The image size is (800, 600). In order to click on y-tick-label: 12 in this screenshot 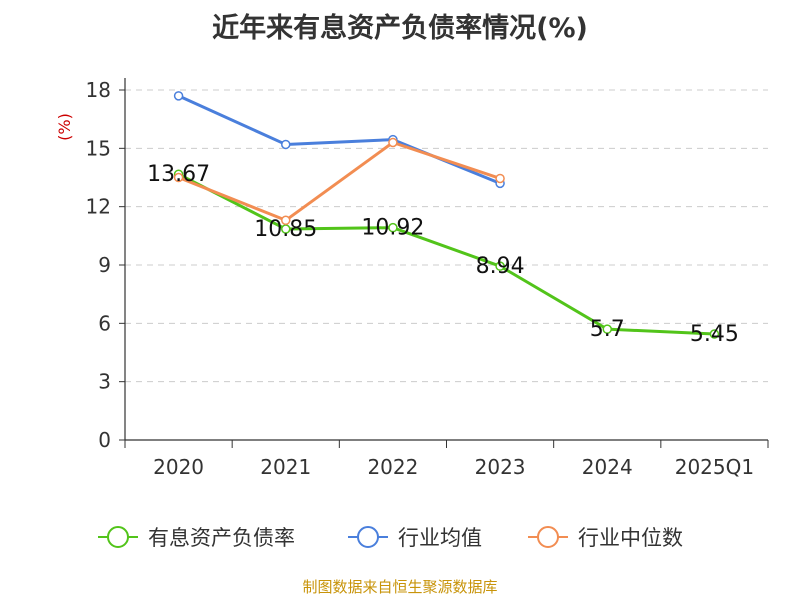, I will do `click(98, 207)`.